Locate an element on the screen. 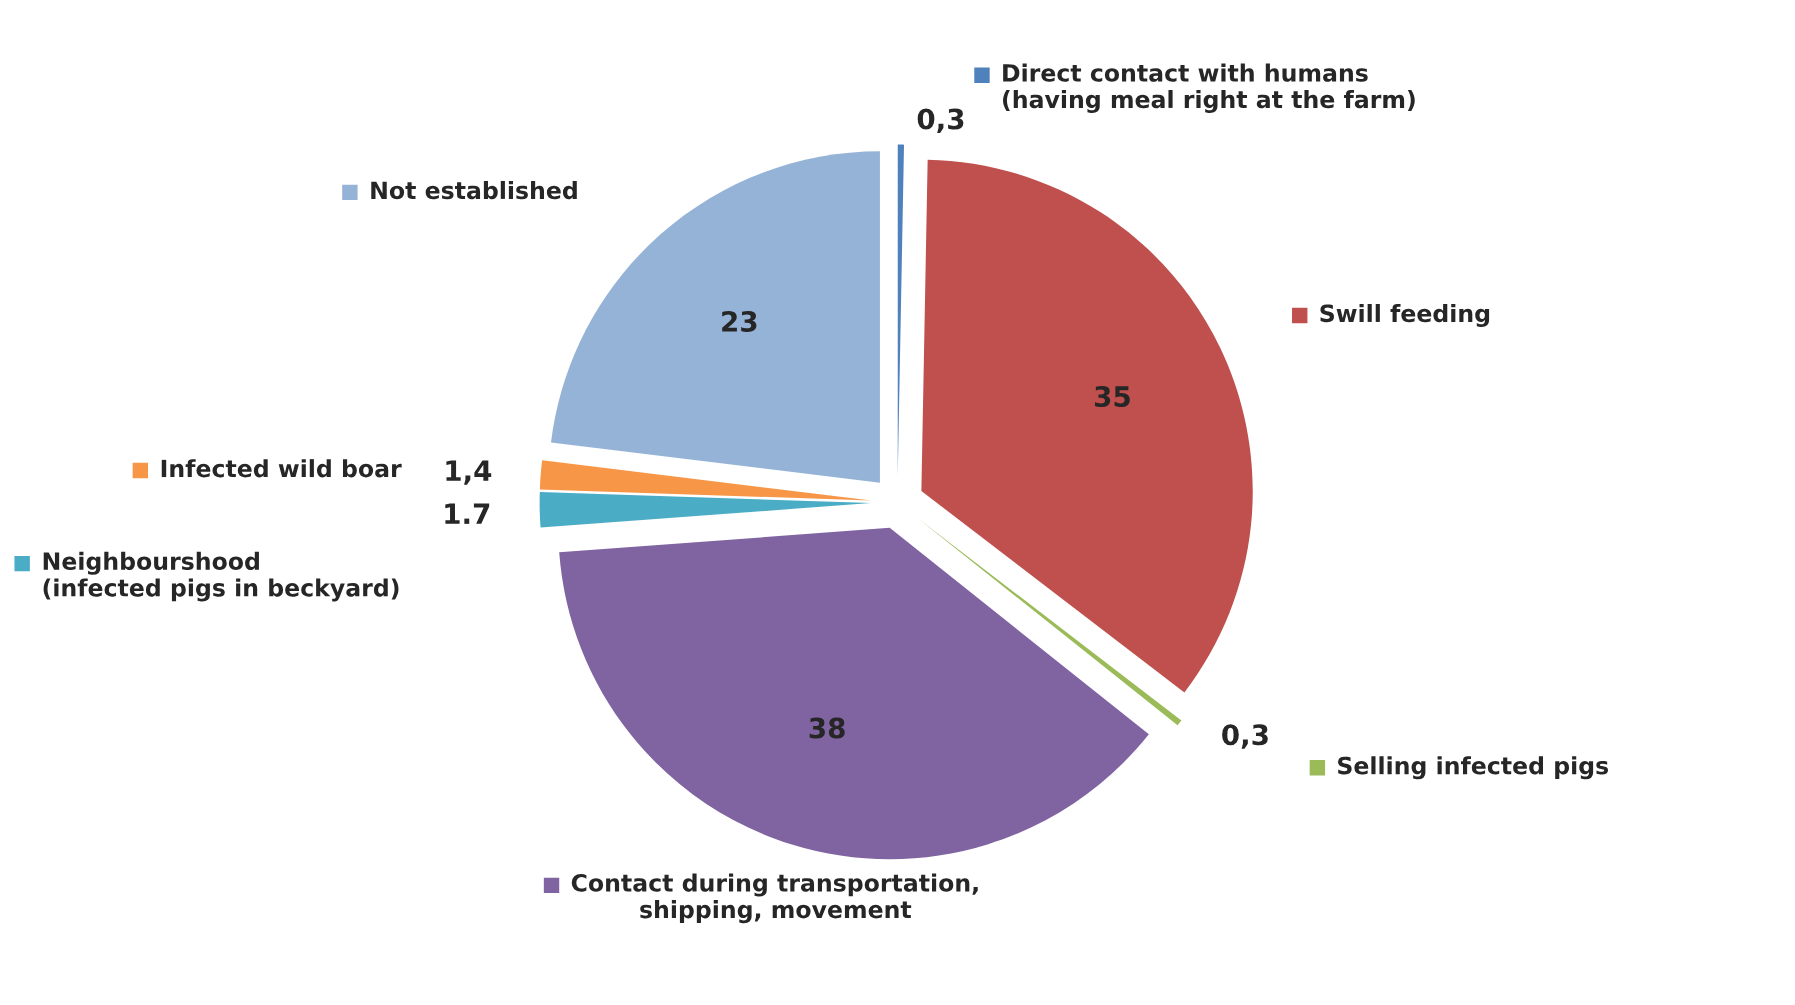 The image size is (1795, 1005). data-label: 1.7 is located at coordinates (467, 513).